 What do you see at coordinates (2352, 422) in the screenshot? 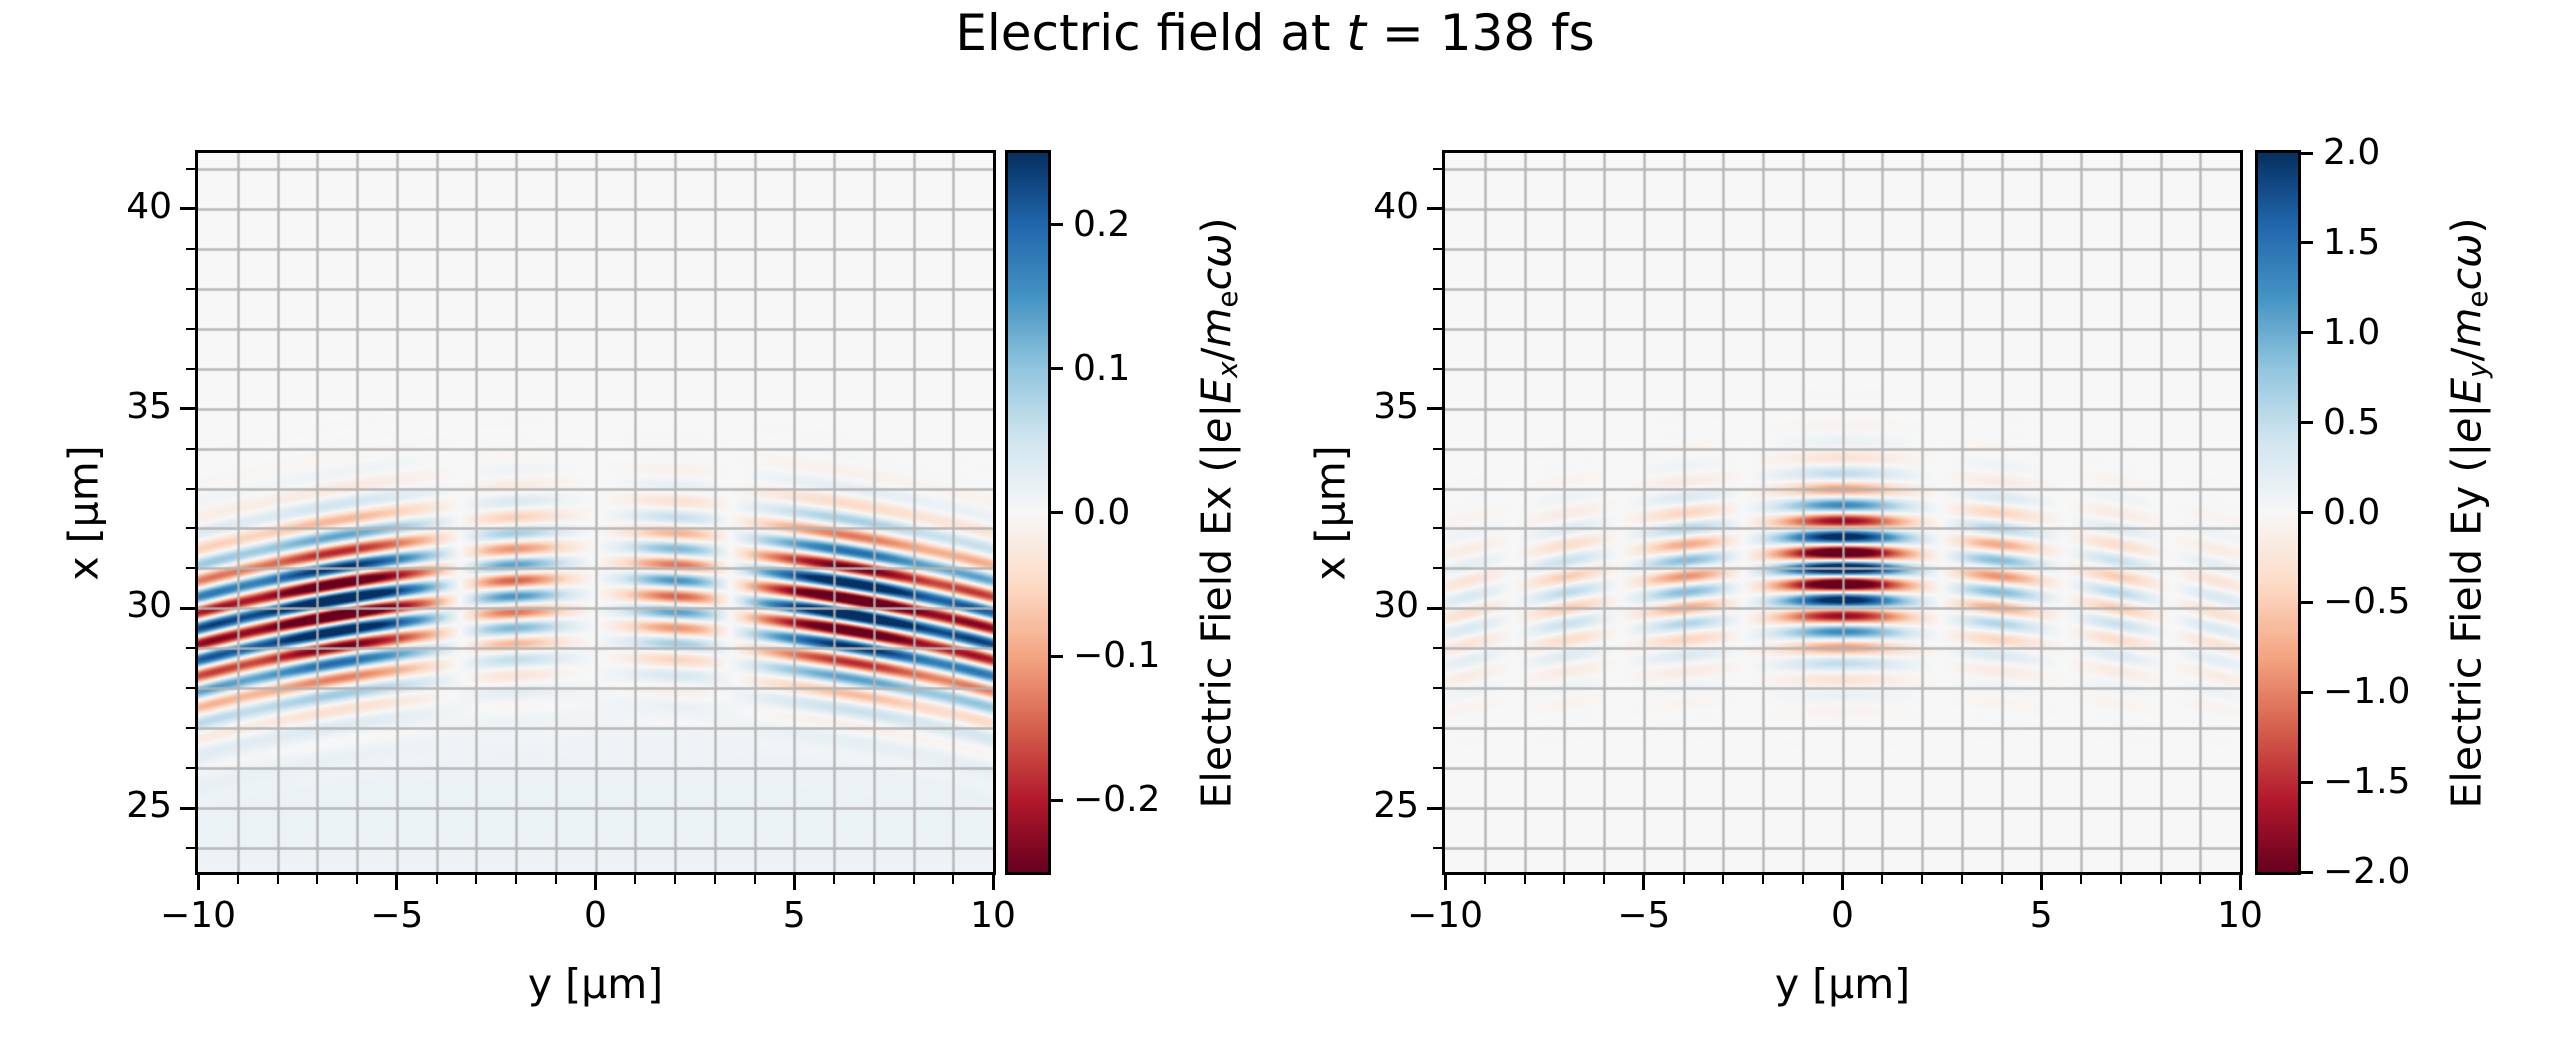
I see `colorbar-tick-label: 0.5` at bounding box center [2352, 422].